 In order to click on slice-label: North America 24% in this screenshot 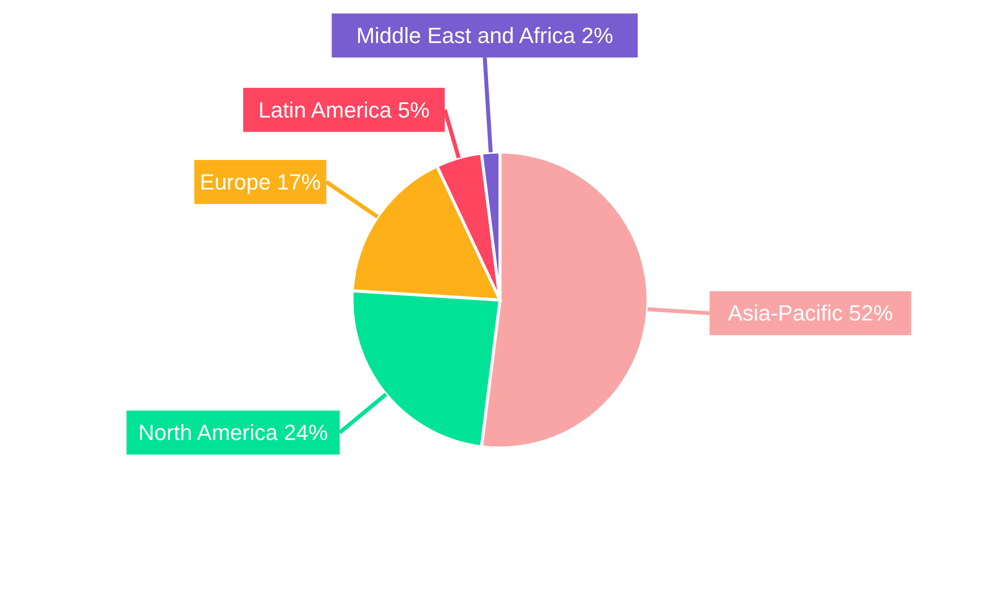, I will do `click(233, 433)`.